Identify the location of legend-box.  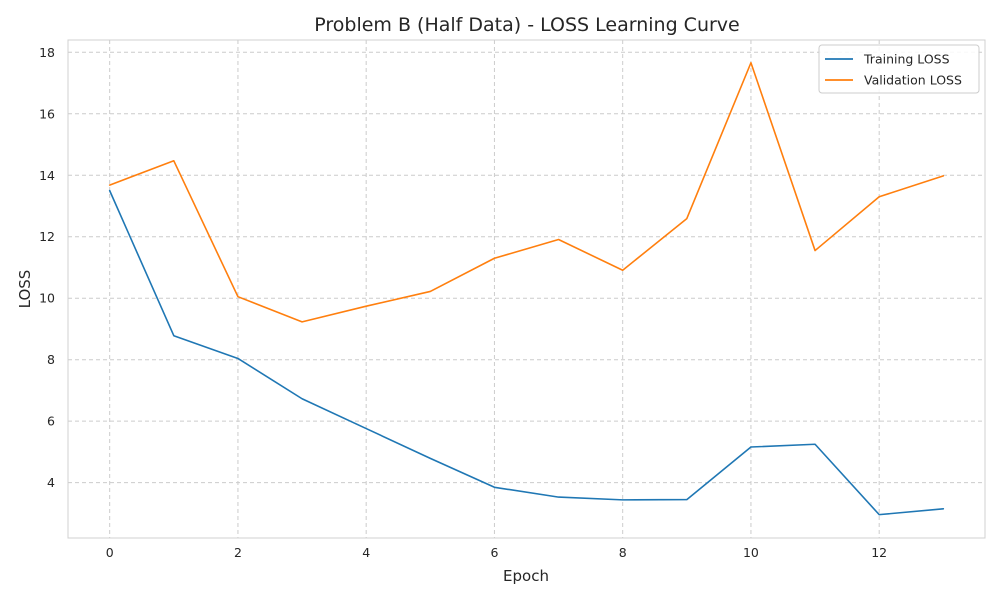
(899, 69).